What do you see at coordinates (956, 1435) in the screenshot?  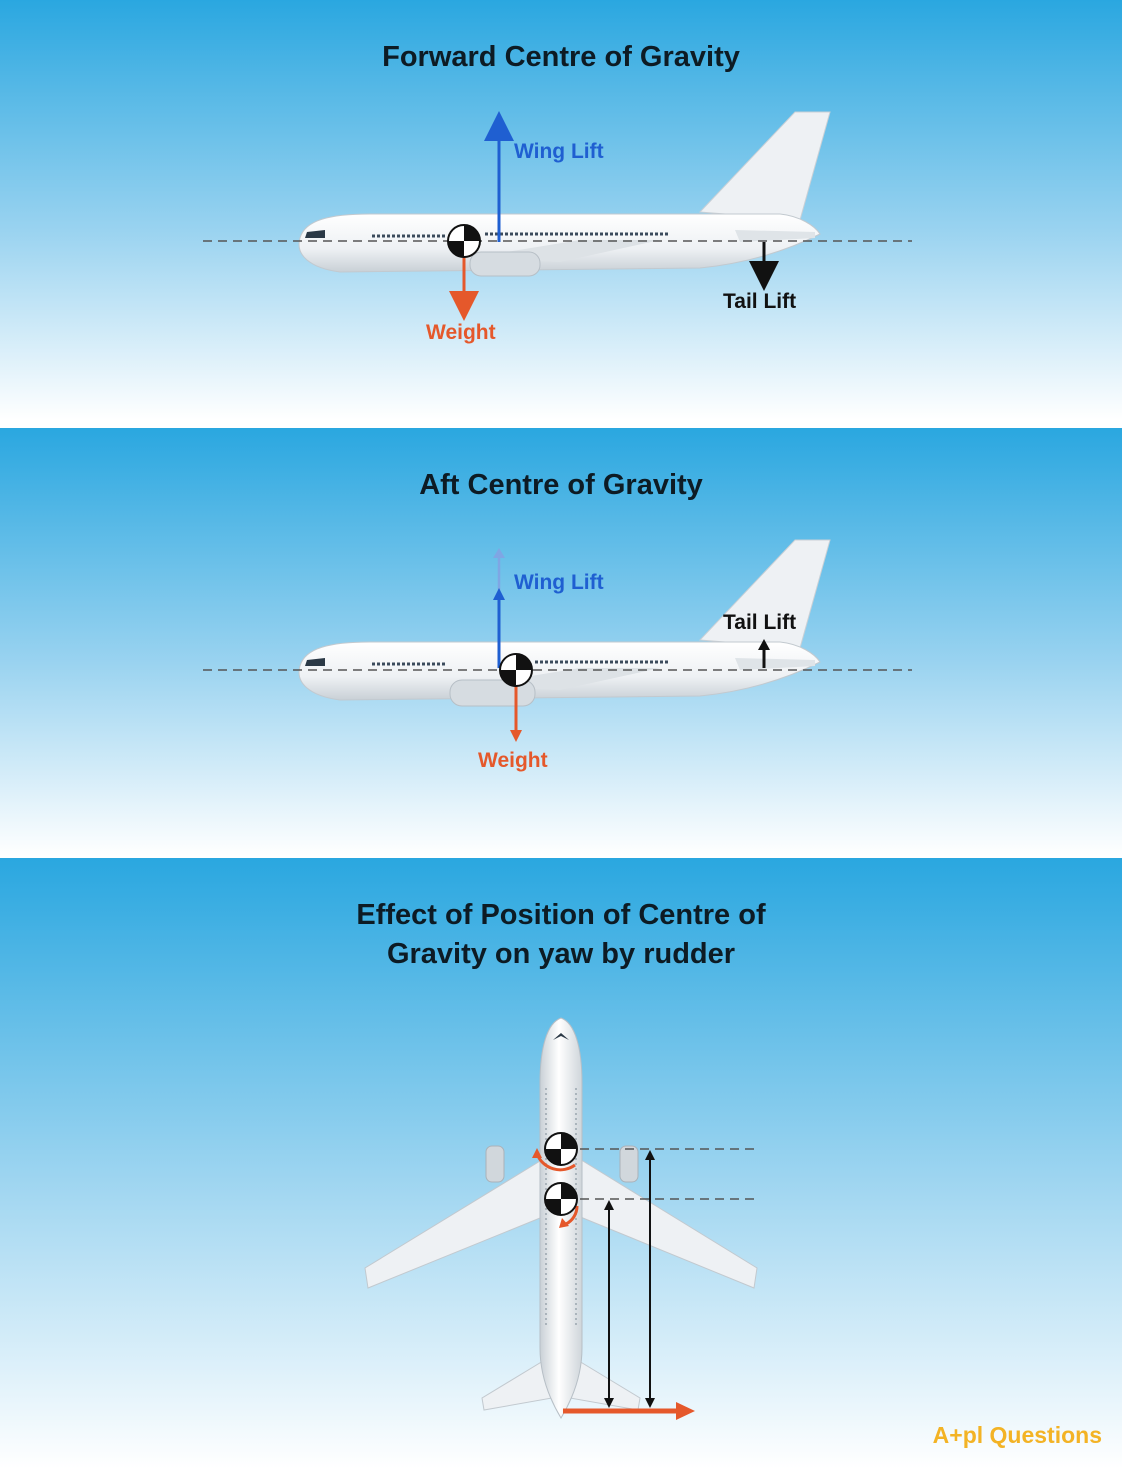 I see `plus-mark-icon: +` at bounding box center [956, 1435].